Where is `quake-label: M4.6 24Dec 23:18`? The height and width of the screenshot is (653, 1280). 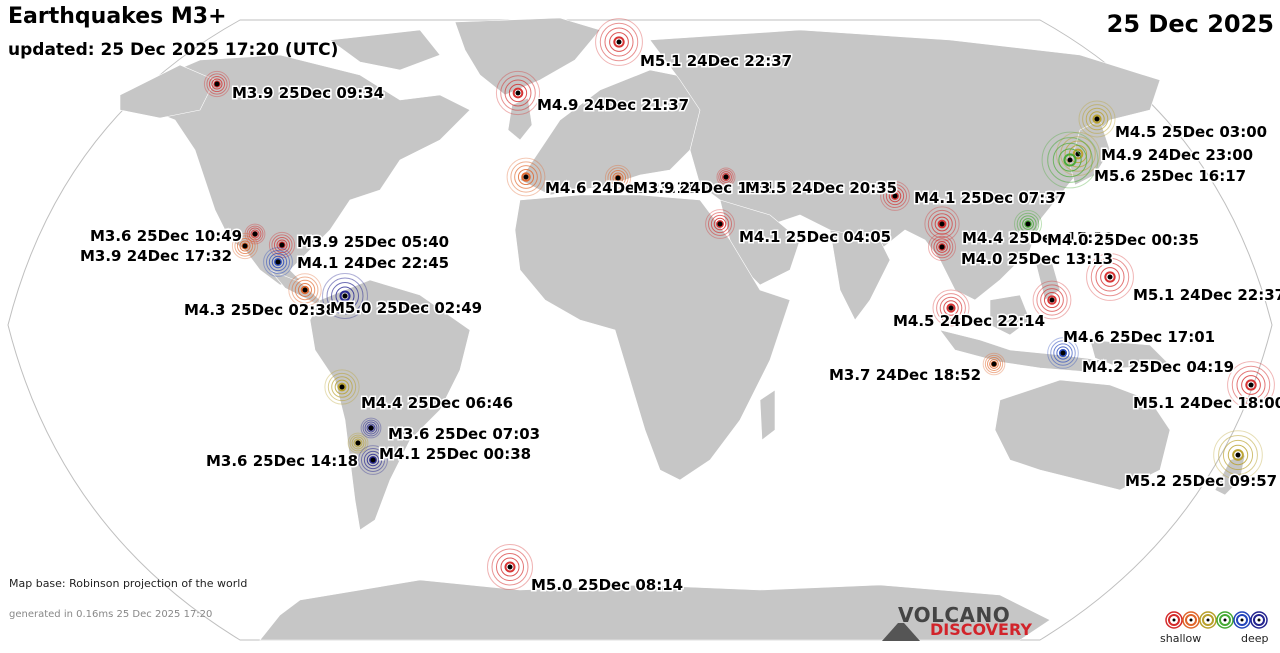 quake-label: M4.6 24Dec 23:18 is located at coordinates (621, 188).